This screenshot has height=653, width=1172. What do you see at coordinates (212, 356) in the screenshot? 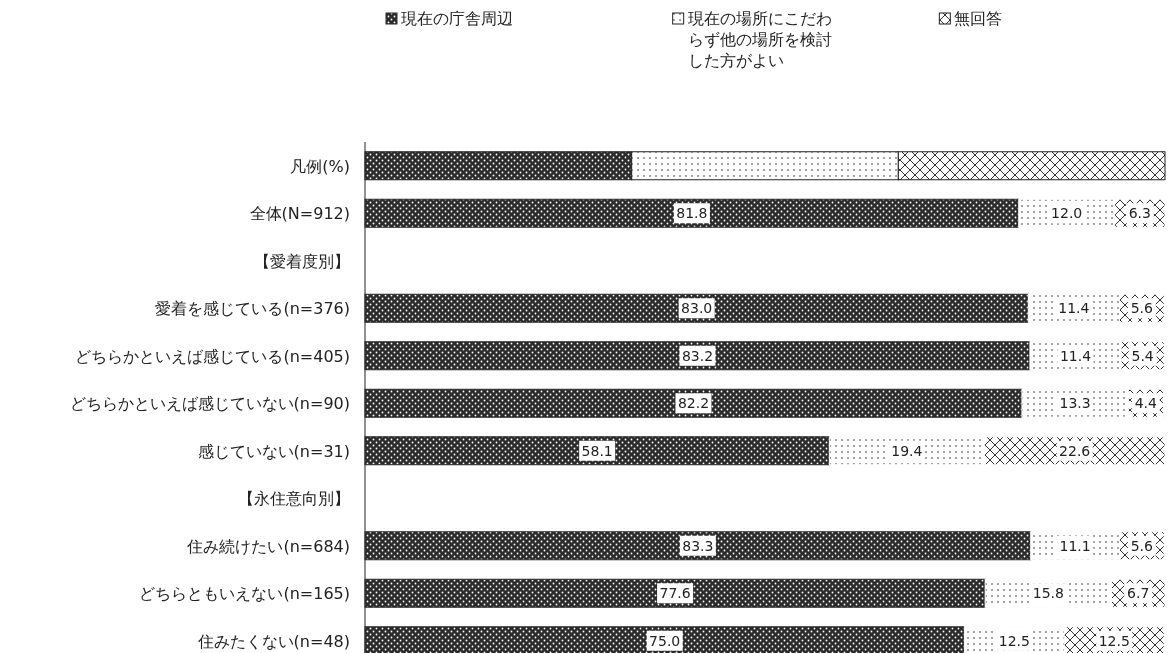
I see `y-tick-label: どちらかといえば感じている(n=405)` at bounding box center [212, 356].